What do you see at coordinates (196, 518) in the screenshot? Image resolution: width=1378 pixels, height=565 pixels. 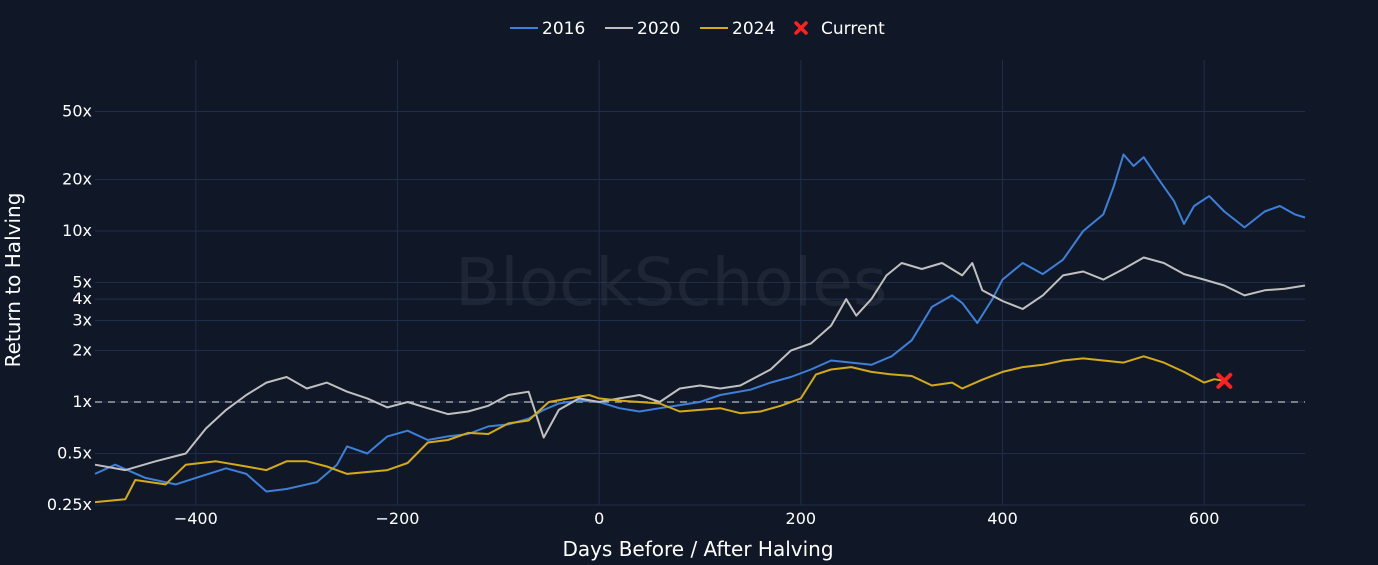 I see `x-tick-label: −400` at bounding box center [196, 518].